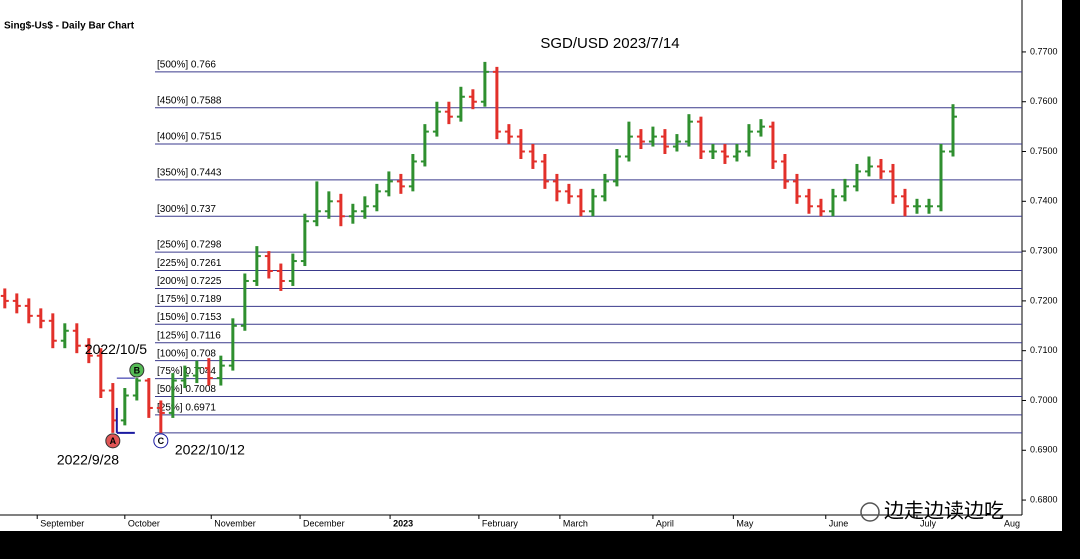 The width and height of the screenshot is (1080, 559). I want to click on y-tick-label: 0.6800, so click(1044, 499).